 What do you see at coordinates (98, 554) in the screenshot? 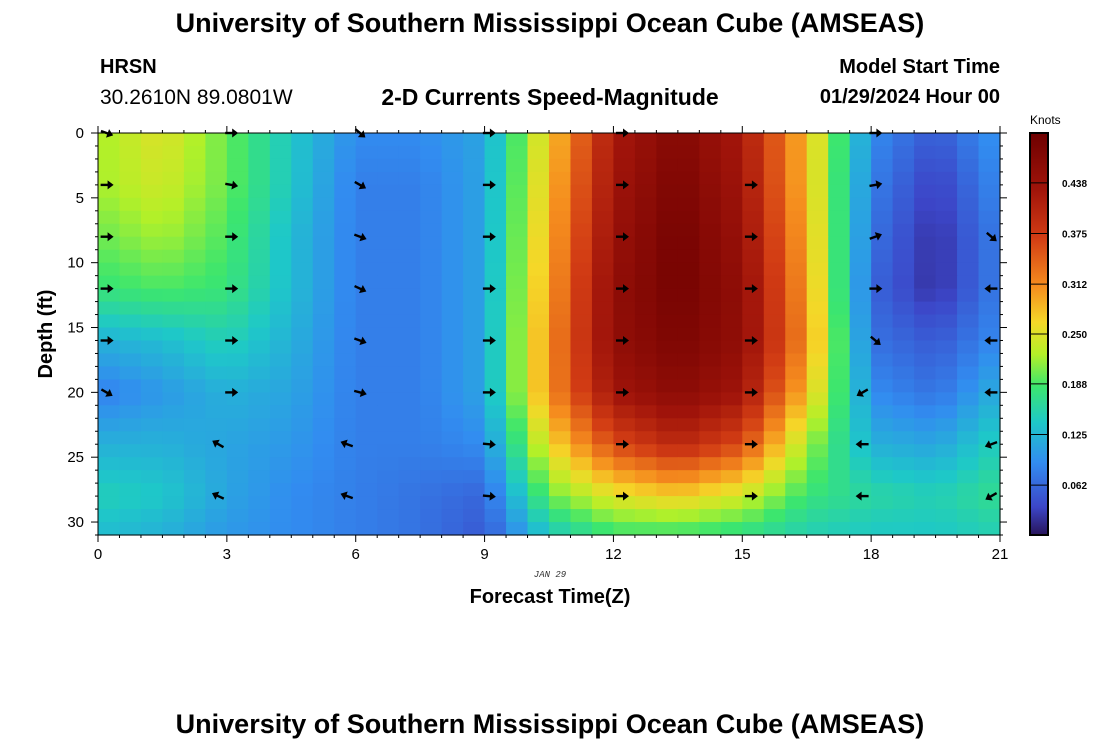
I see `x-tick-label: 0` at bounding box center [98, 554].